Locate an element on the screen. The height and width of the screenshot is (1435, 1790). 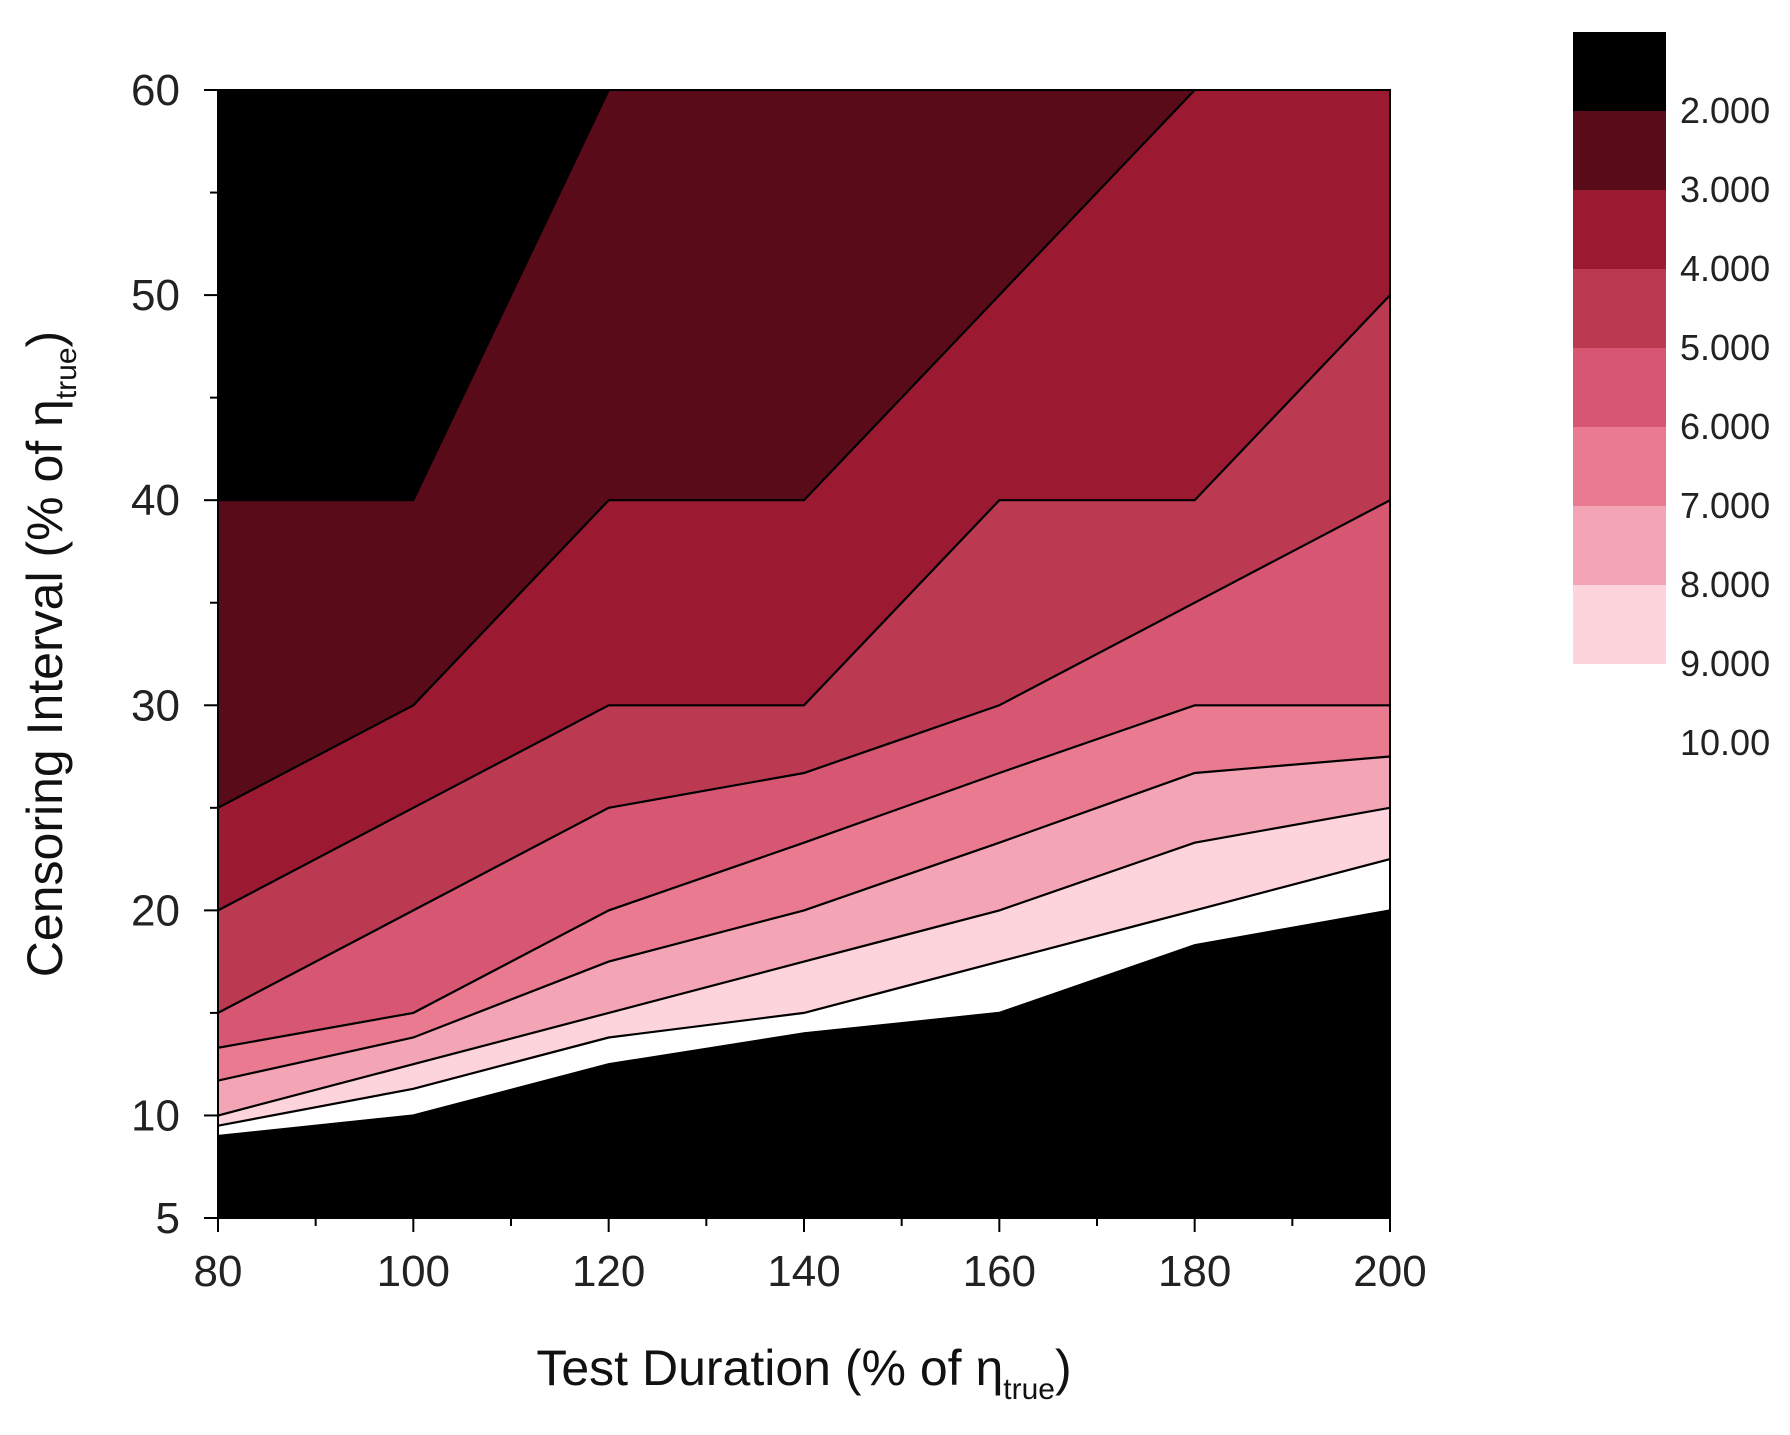
y-axis-title: Censoring Interval (% of ηtrue) is located at coordinates (50, 654).